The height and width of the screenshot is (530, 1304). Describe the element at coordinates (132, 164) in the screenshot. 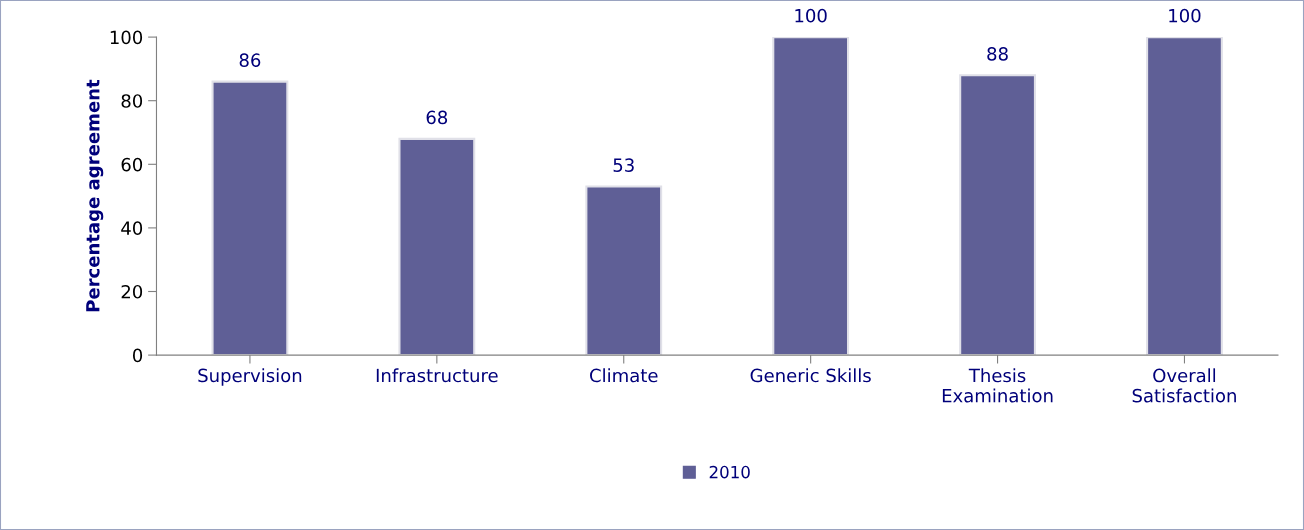

I see `y-tick-label: 60` at that location.